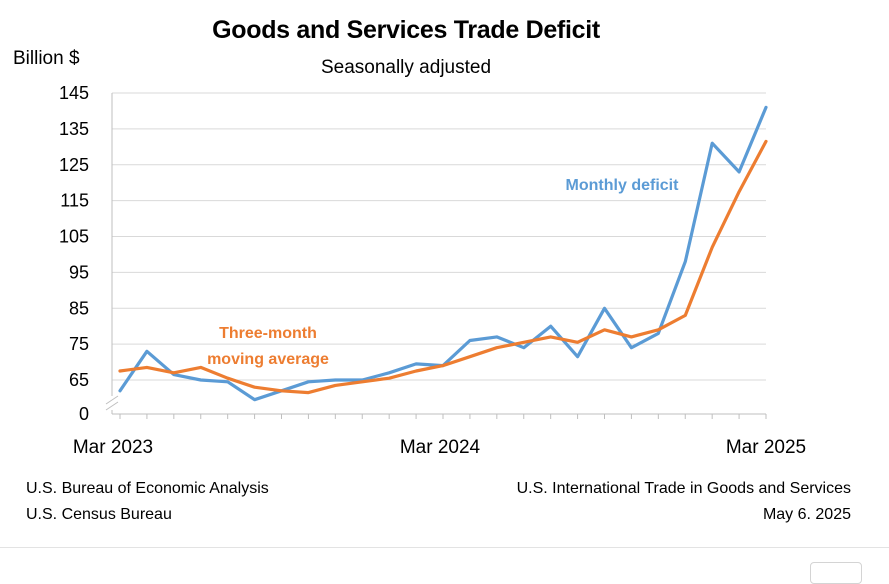 The image size is (889, 584). I want to click on x-tick-label: Mar 2024, so click(440, 447).